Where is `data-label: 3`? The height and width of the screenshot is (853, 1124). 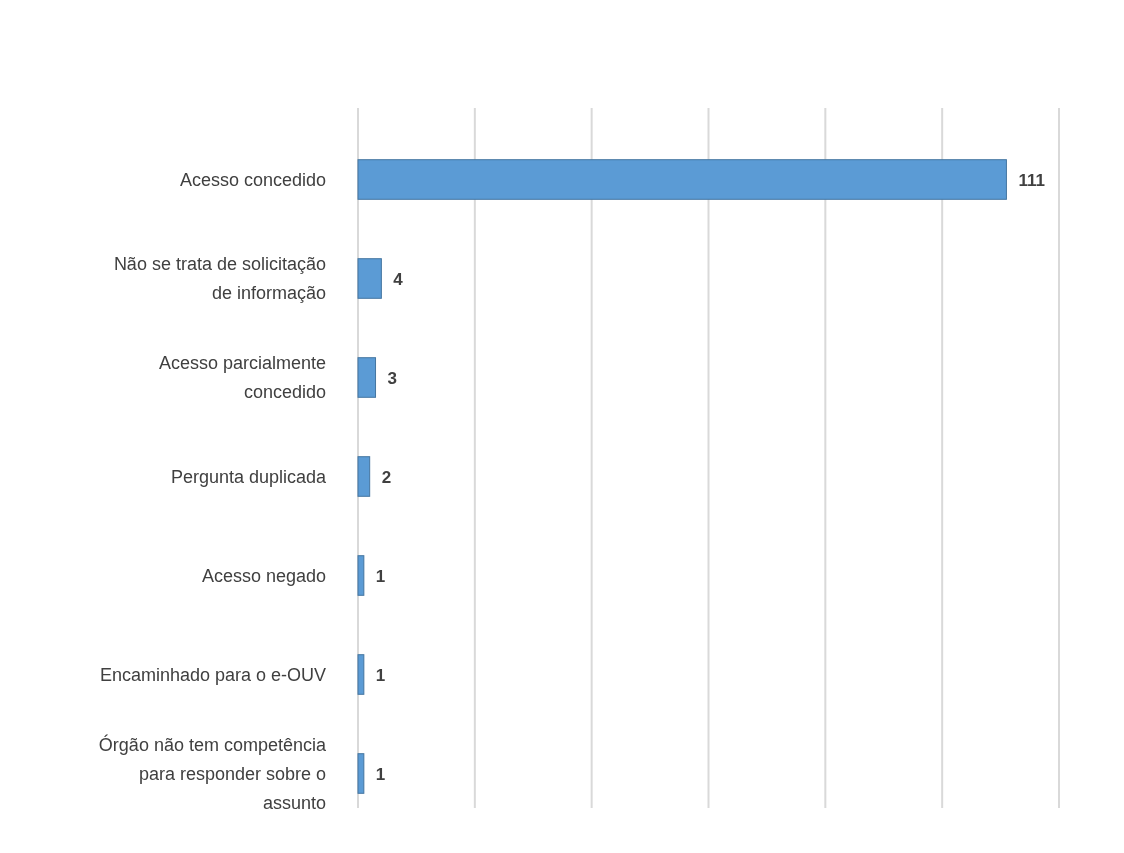 data-label: 3 is located at coordinates (392, 378).